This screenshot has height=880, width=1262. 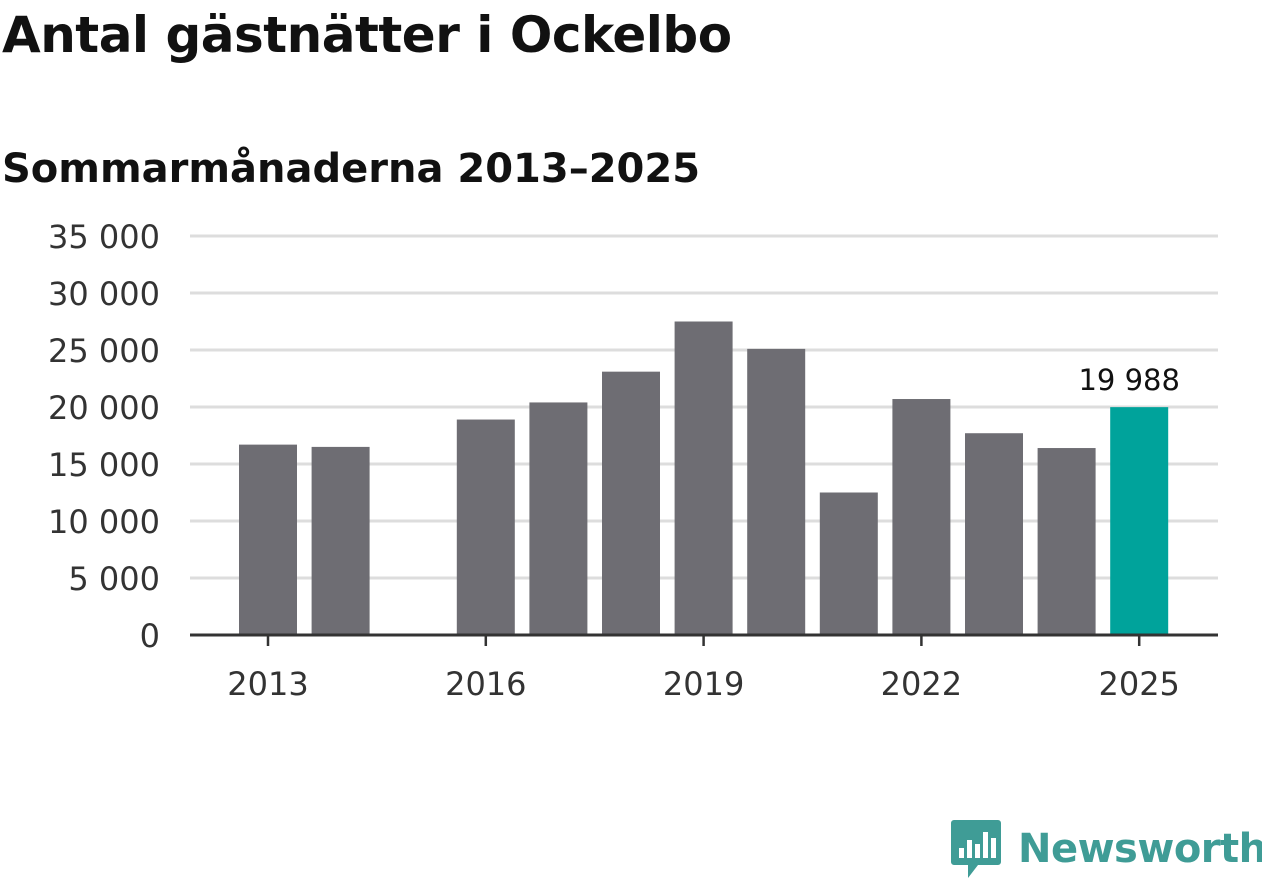 I want to click on data-label-2025: 19 988, so click(x=1128, y=380).